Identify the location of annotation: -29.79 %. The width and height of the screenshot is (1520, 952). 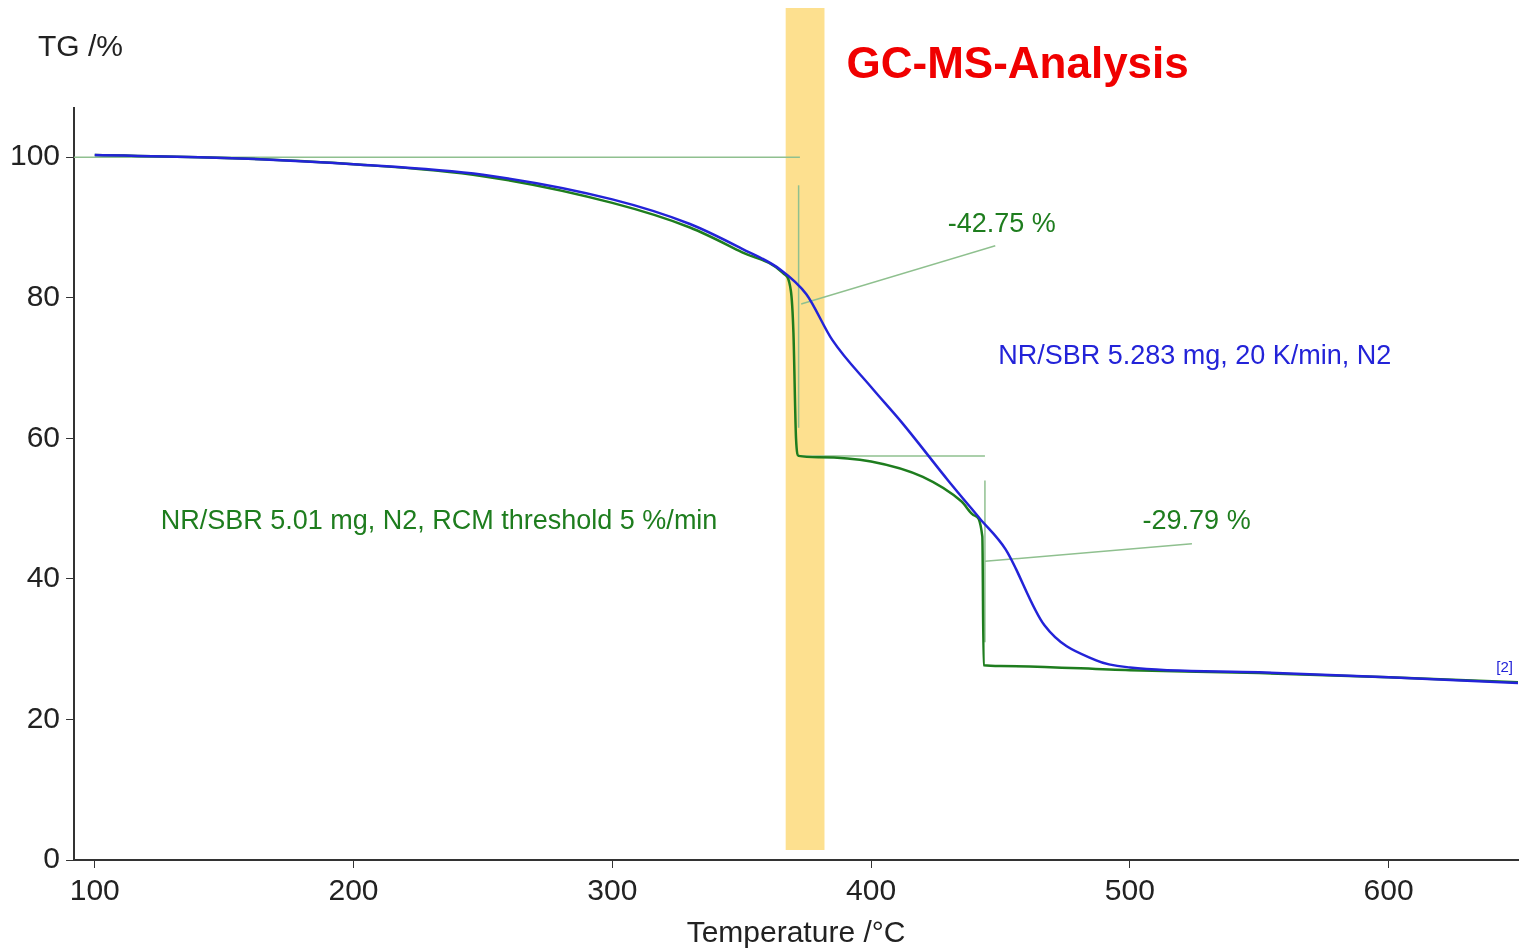
(1196, 520).